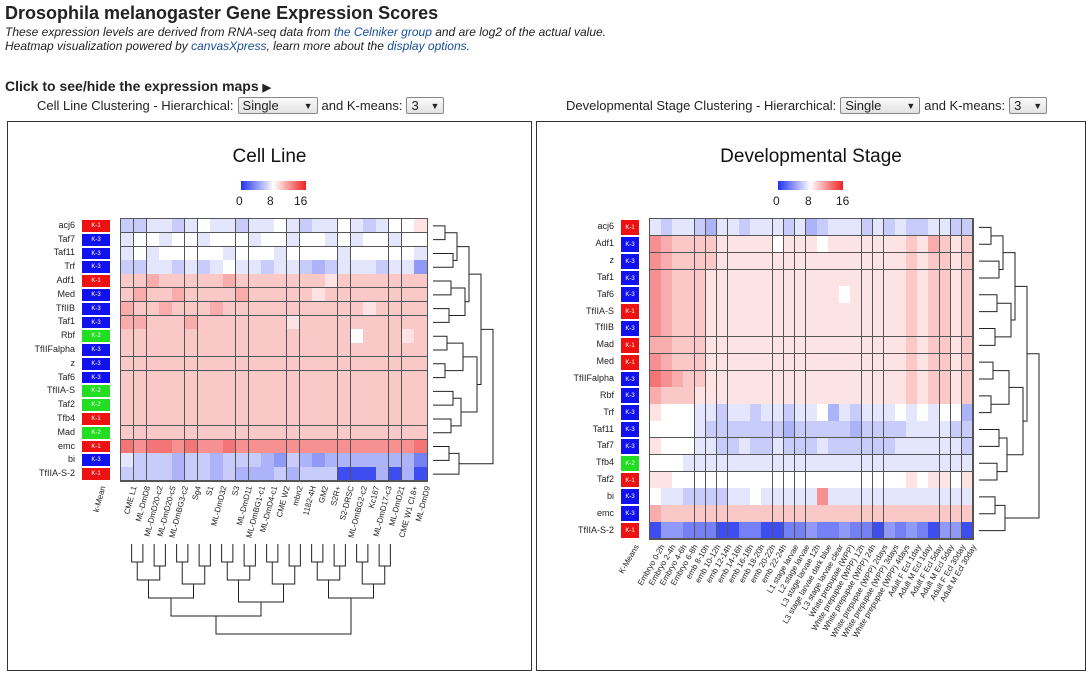  I want to click on dev-stage-chart-title: Developmental Stage, so click(811, 156).